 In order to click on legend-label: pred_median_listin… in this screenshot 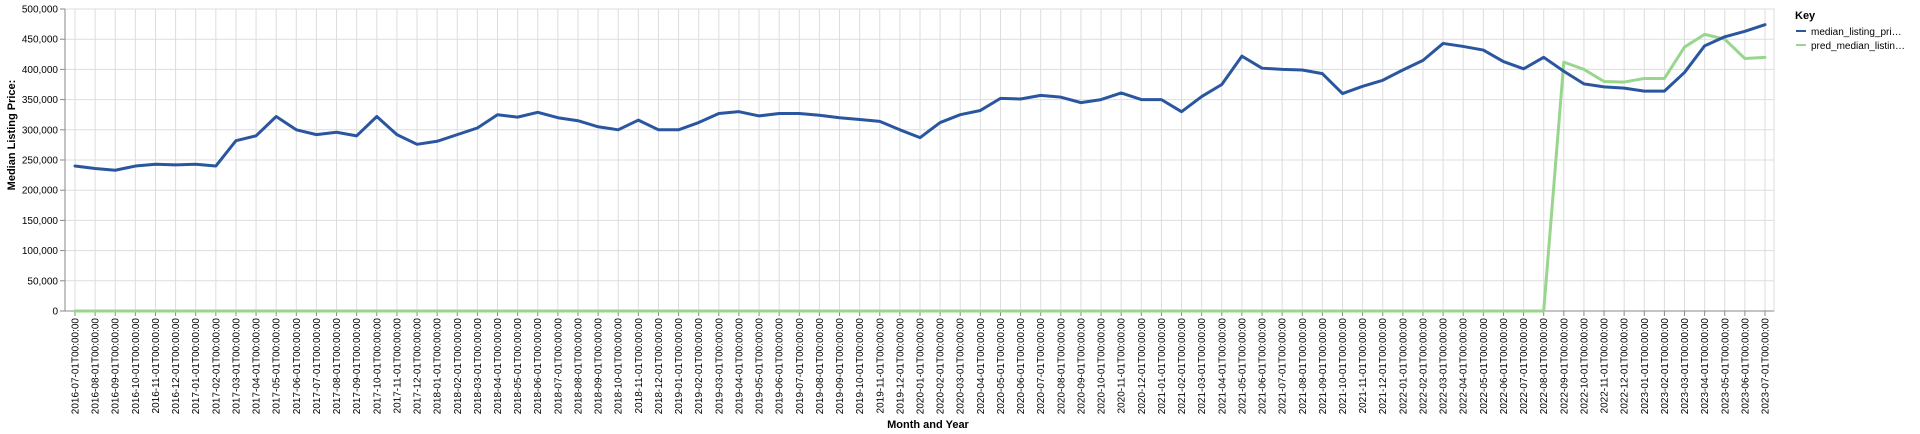, I will do `click(1858, 46)`.